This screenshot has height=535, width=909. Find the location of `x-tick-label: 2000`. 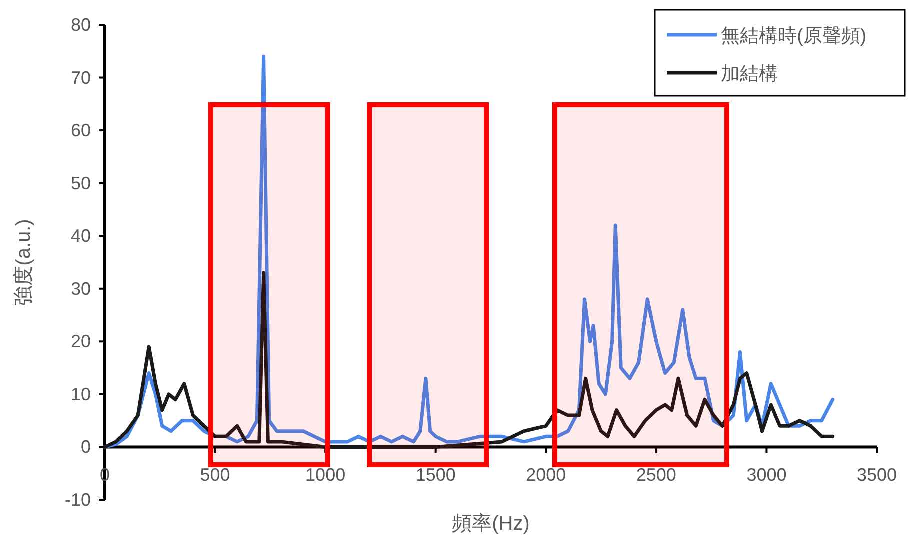

x-tick-label: 2000 is located at coordinates (546, 475).